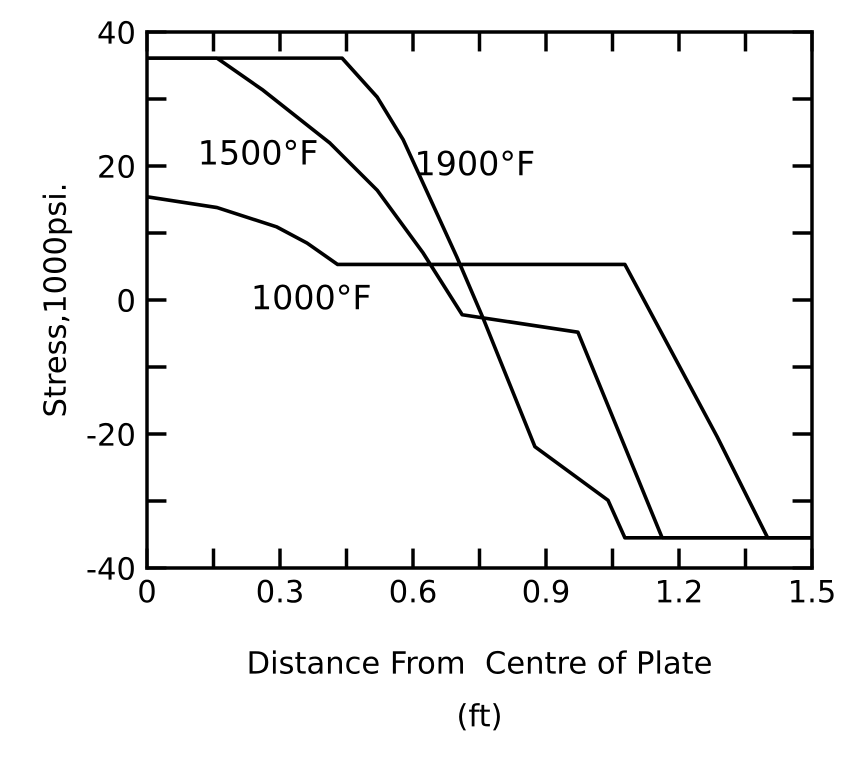 The height and width of the screenshot is (770, 842). Describe the element at coordinates (546, 591) in the screenshot. I see `x-tick-label: 0.9` at that location.